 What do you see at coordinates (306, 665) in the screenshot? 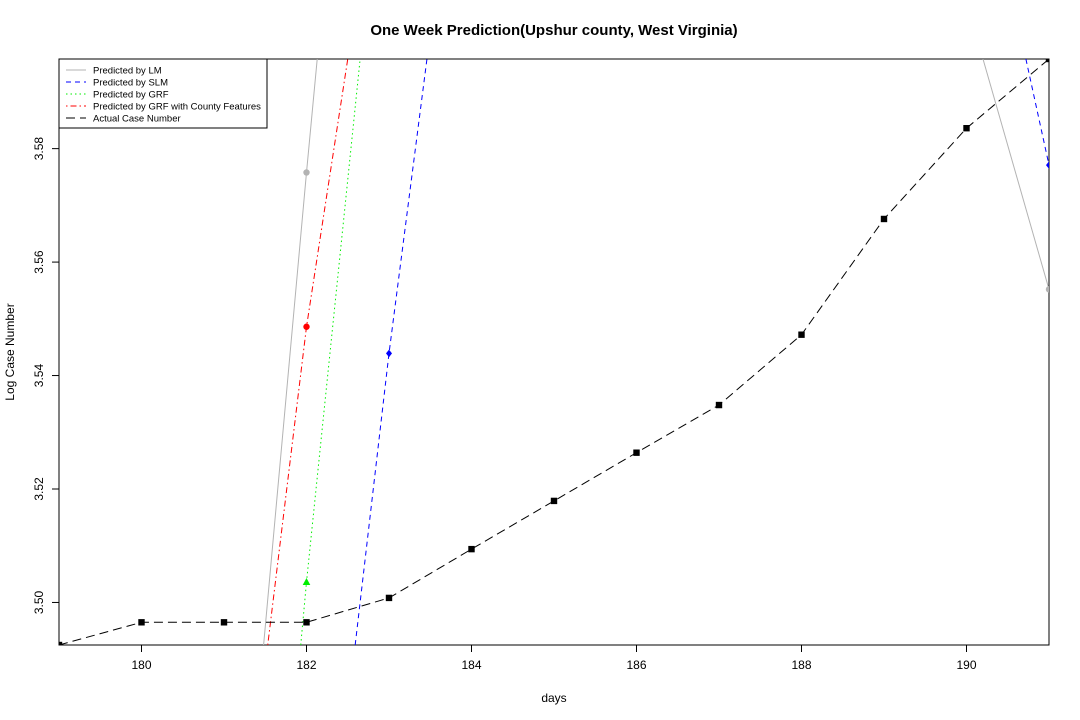
I see `x-tick-label: 182` at bounding box center [306, 665].